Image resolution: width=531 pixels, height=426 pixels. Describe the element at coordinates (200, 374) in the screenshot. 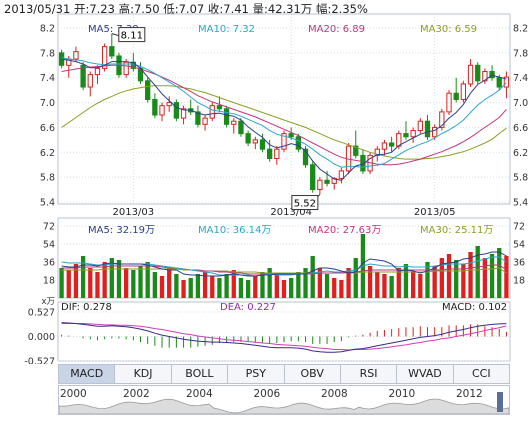

I see `tab-boll: BOLL` at that location.